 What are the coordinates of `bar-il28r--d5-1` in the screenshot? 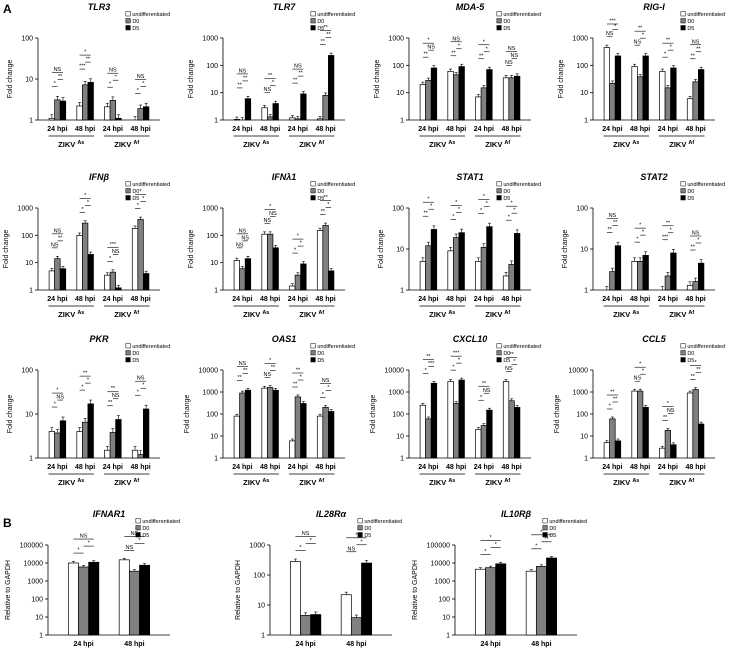 It's located at (367, 599).